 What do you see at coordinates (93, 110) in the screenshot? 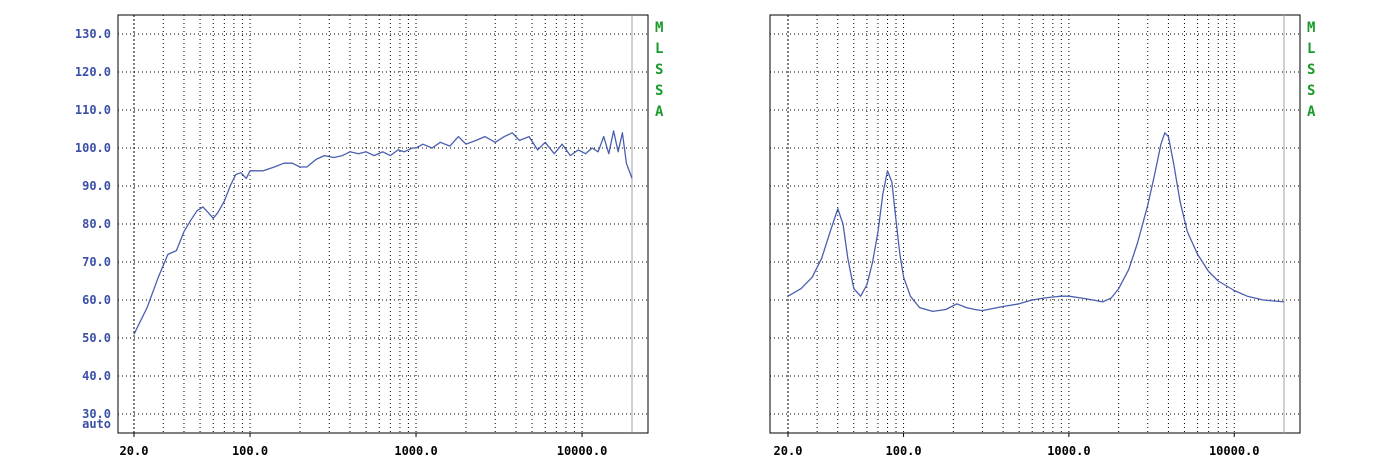
I see `y-tick-label: 110.0` at bounding box center [93, 110].